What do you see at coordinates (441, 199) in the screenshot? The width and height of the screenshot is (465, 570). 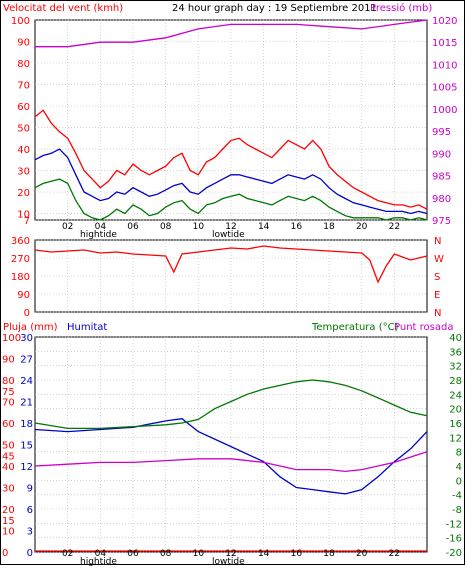 I see `pressure-y-tick-label: 980` at bounding box center [441, 199].